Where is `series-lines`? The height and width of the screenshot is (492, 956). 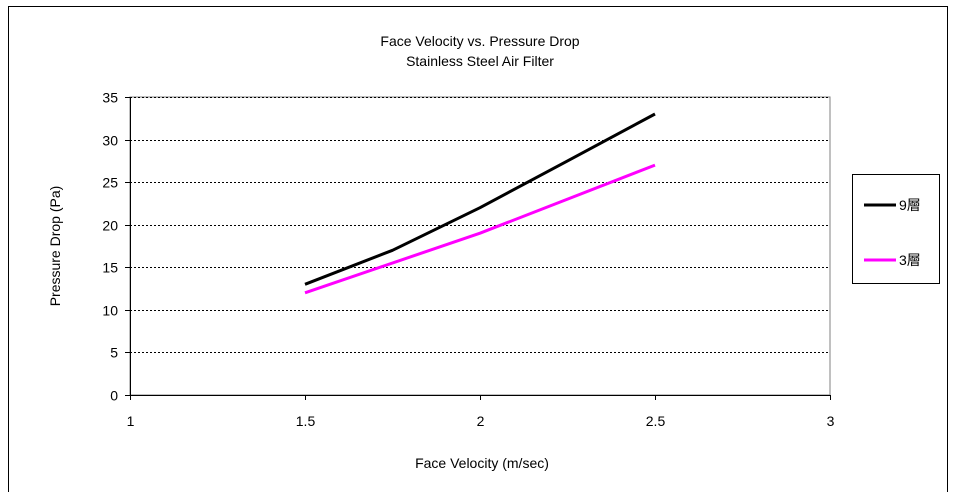
series-lines is located at coordinates (480, 203).